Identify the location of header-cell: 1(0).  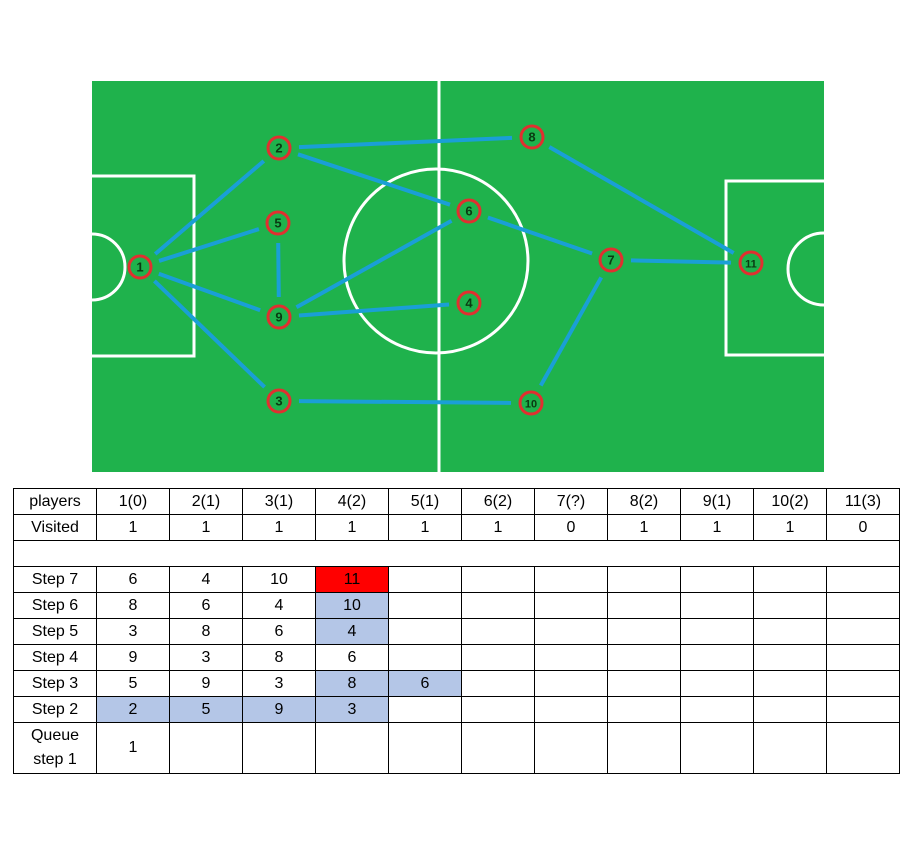
(133, 501).